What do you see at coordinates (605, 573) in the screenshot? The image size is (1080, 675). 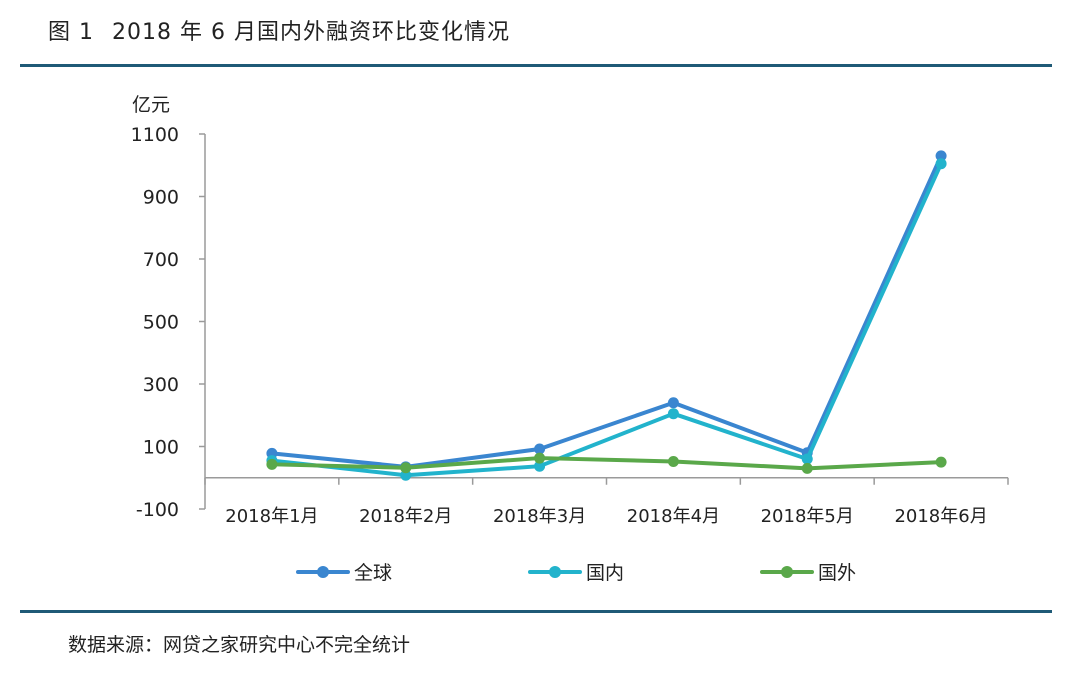 I see `legend-label: 国内` at bounding box center [605, 573].